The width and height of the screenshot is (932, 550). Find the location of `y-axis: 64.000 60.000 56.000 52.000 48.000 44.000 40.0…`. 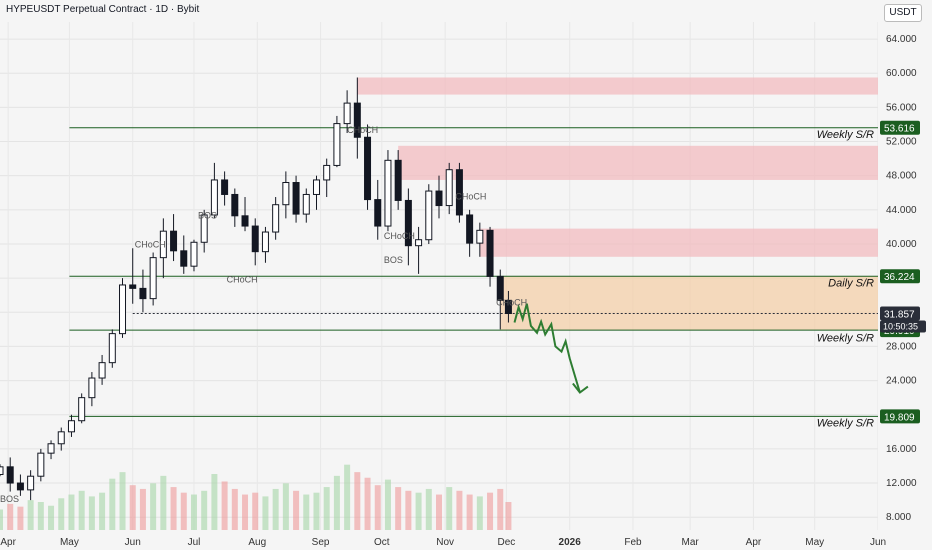

y-axis: 64.000 60.000 56.000 52.000 48.000 44.000 40.0… is located at coordinates (905, 275).